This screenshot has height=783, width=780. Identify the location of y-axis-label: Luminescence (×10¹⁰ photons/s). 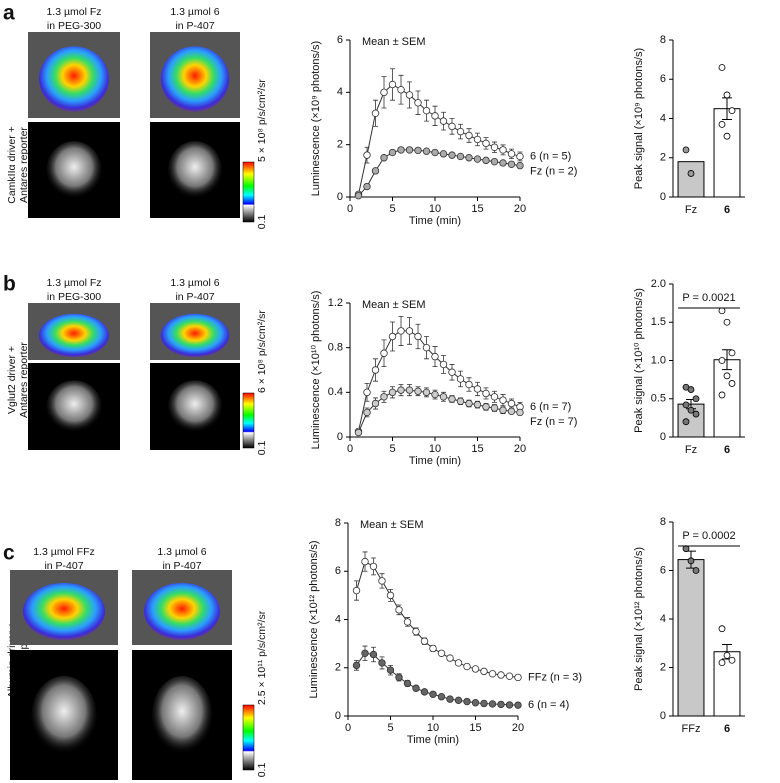
(316, 370).